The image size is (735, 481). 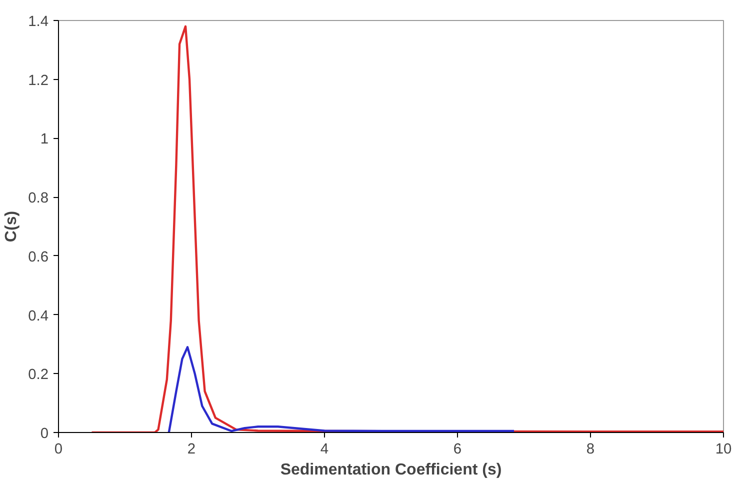 What do you see at coordinates (457, 450) in the screenshot?
I see `x-tick-label: 6` at bounding box center [457, 450].